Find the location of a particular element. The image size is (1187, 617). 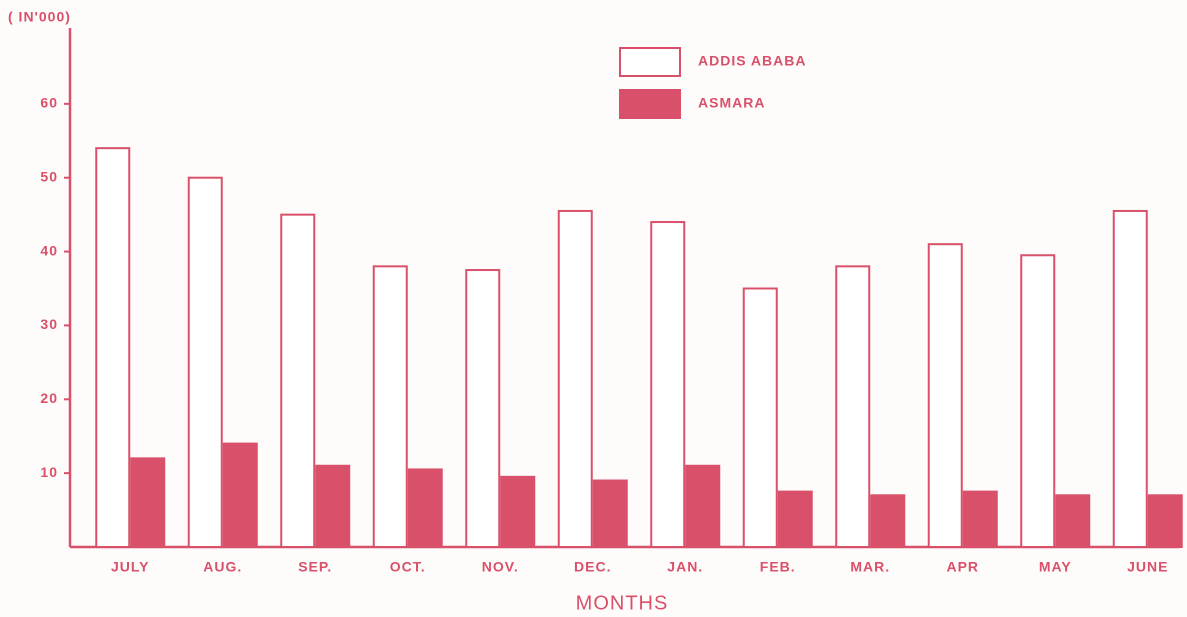

y-tick-label: 10 is located at coordinates (49, 472).